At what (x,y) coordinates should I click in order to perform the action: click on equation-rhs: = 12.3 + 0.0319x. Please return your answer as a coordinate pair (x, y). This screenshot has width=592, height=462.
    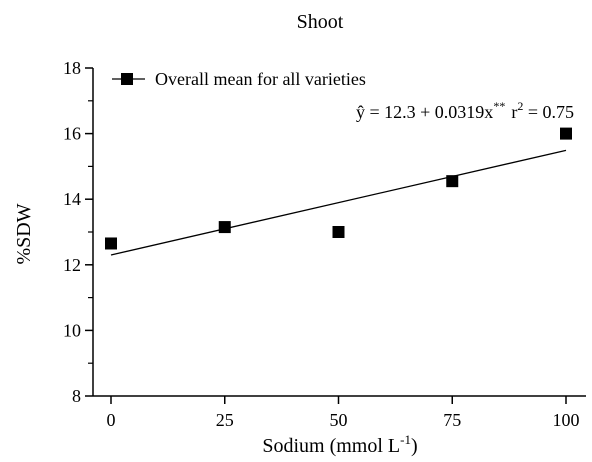
    Looking at the image, I should click on (429, 112).